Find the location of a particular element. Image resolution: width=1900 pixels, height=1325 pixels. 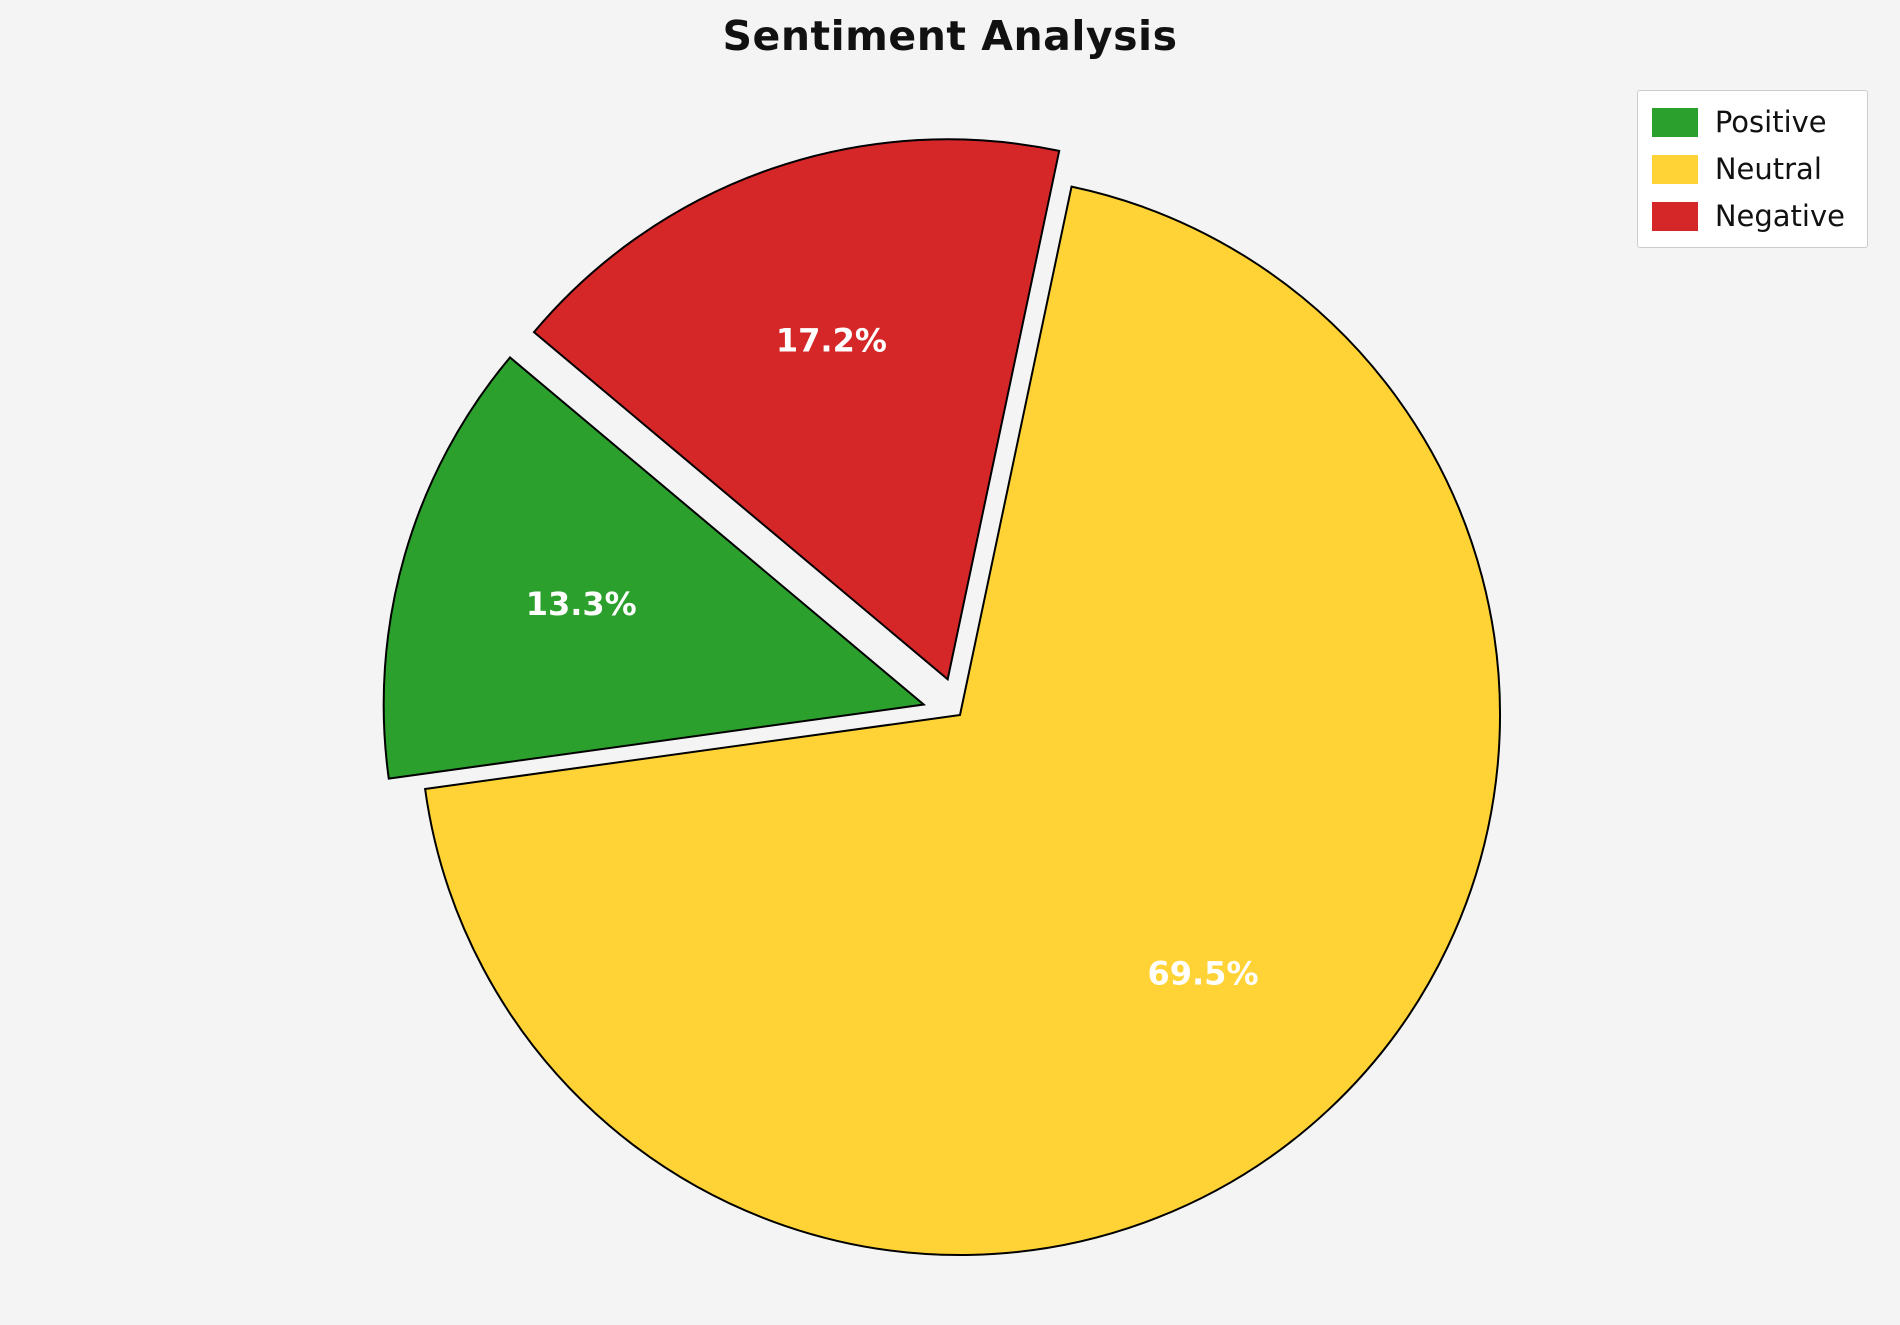

pct-label-negative: 17.2% is located at coordinates (831, 340).